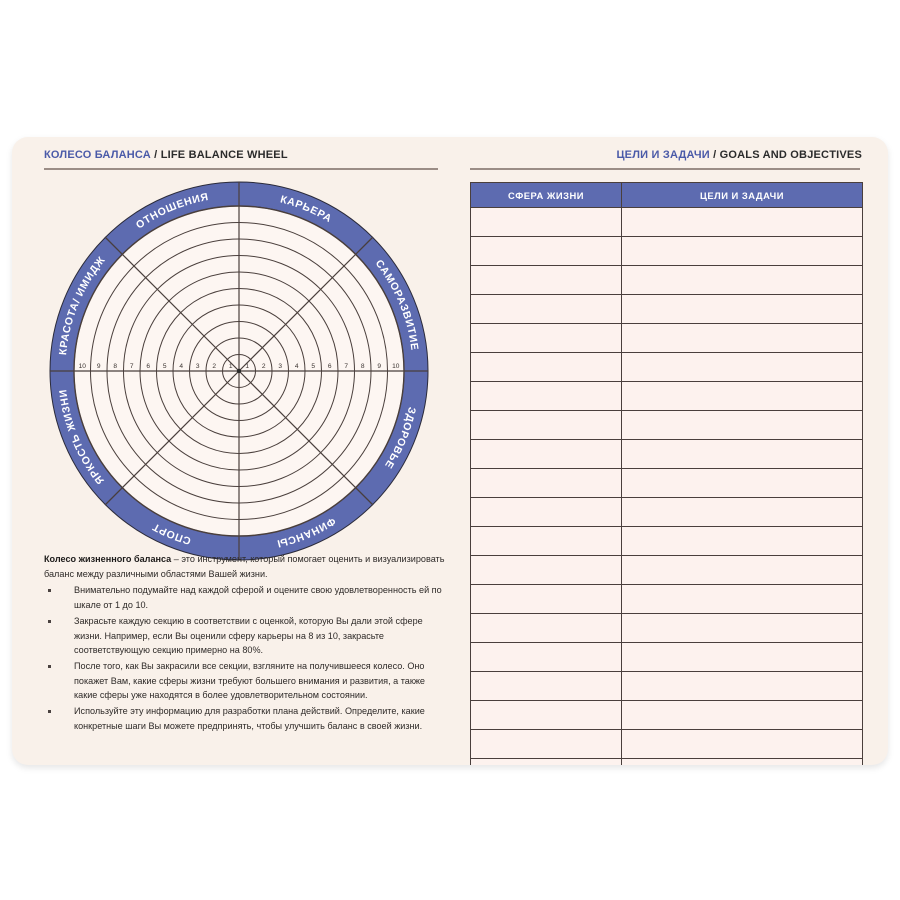 The image size is (900, 900). What do you see at coordinates (115, 366) in the screenshot?
I see `wheel-scale-number: 8` at bounding box center [115, 366].